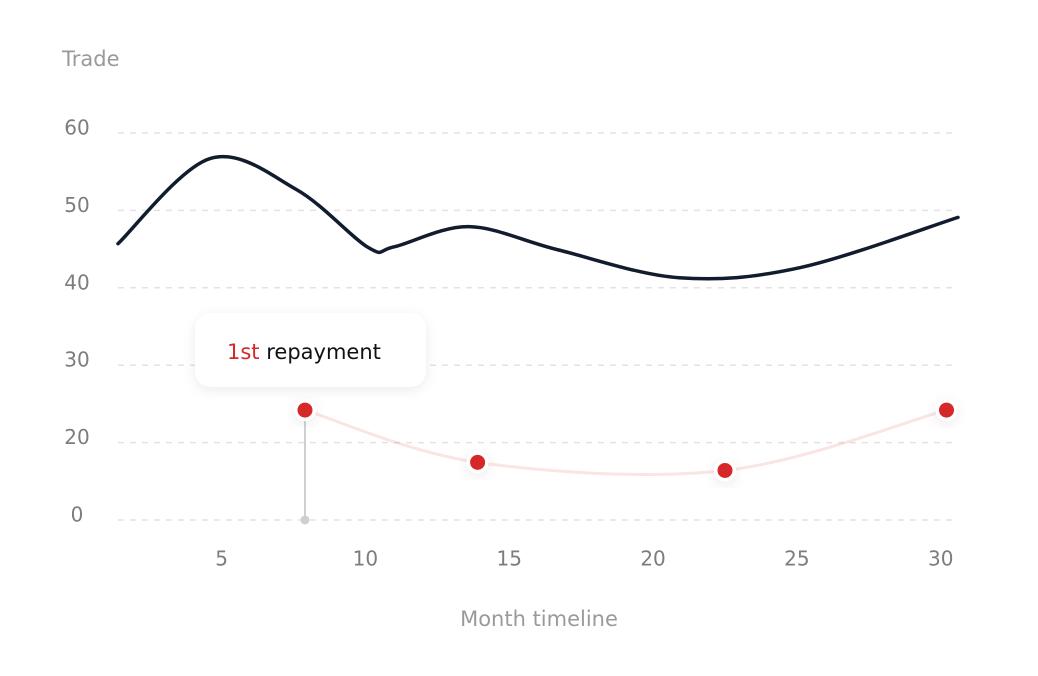 This screenshot has width=1038, height=676. I want to click on callout-box, so click(310, 350).